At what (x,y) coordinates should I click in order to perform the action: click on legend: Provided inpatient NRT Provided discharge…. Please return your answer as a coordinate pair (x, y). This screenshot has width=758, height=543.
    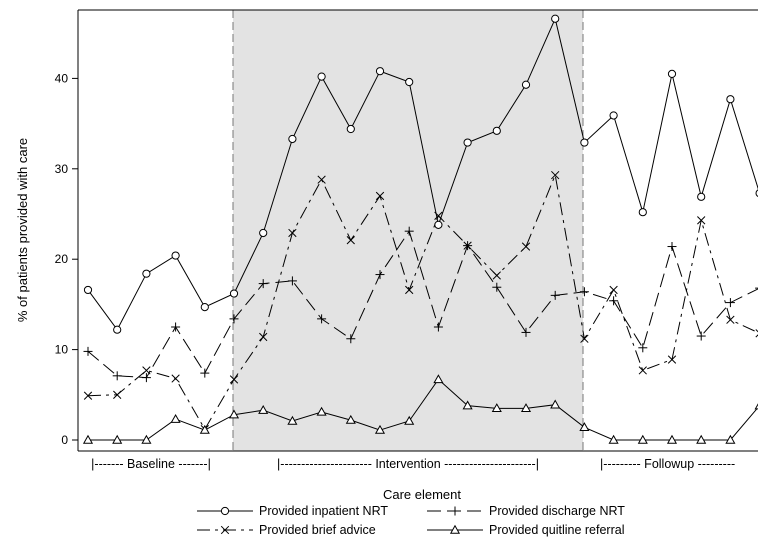
    Looking at the image, I should click on (411, 520).